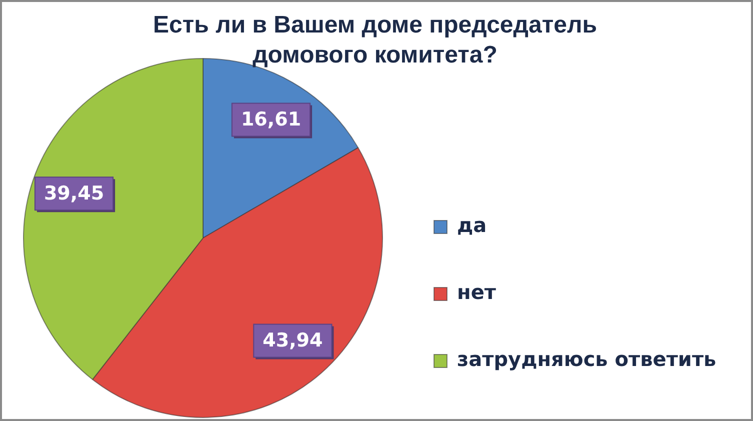  I want to click on data-label: 43,94, so click(292, 341).